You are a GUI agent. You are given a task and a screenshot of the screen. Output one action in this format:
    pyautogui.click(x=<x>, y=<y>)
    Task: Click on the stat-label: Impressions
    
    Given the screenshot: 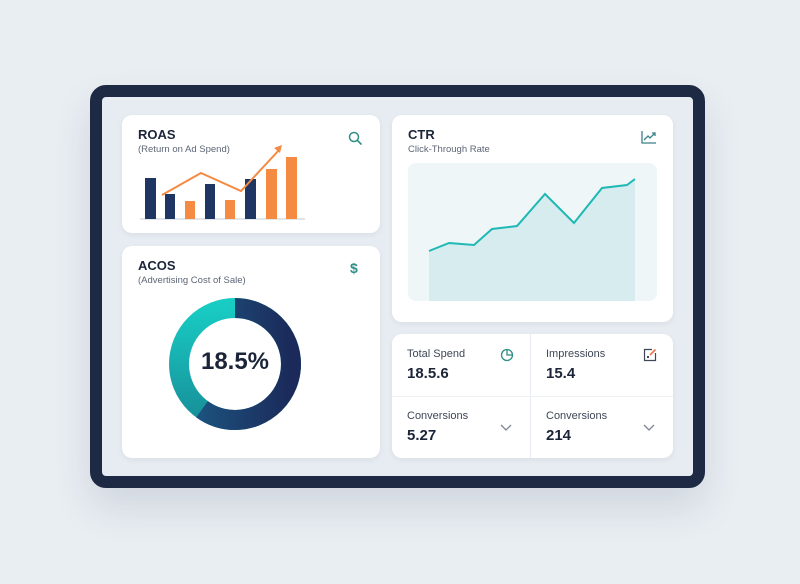 What is the action you would take?
    pyautogui.click(x=576, y=354)
    